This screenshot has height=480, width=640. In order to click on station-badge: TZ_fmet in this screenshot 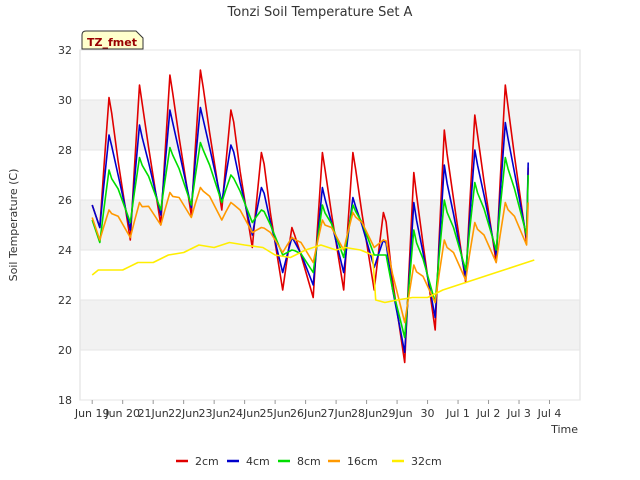, I will do `click(112, 40)`.